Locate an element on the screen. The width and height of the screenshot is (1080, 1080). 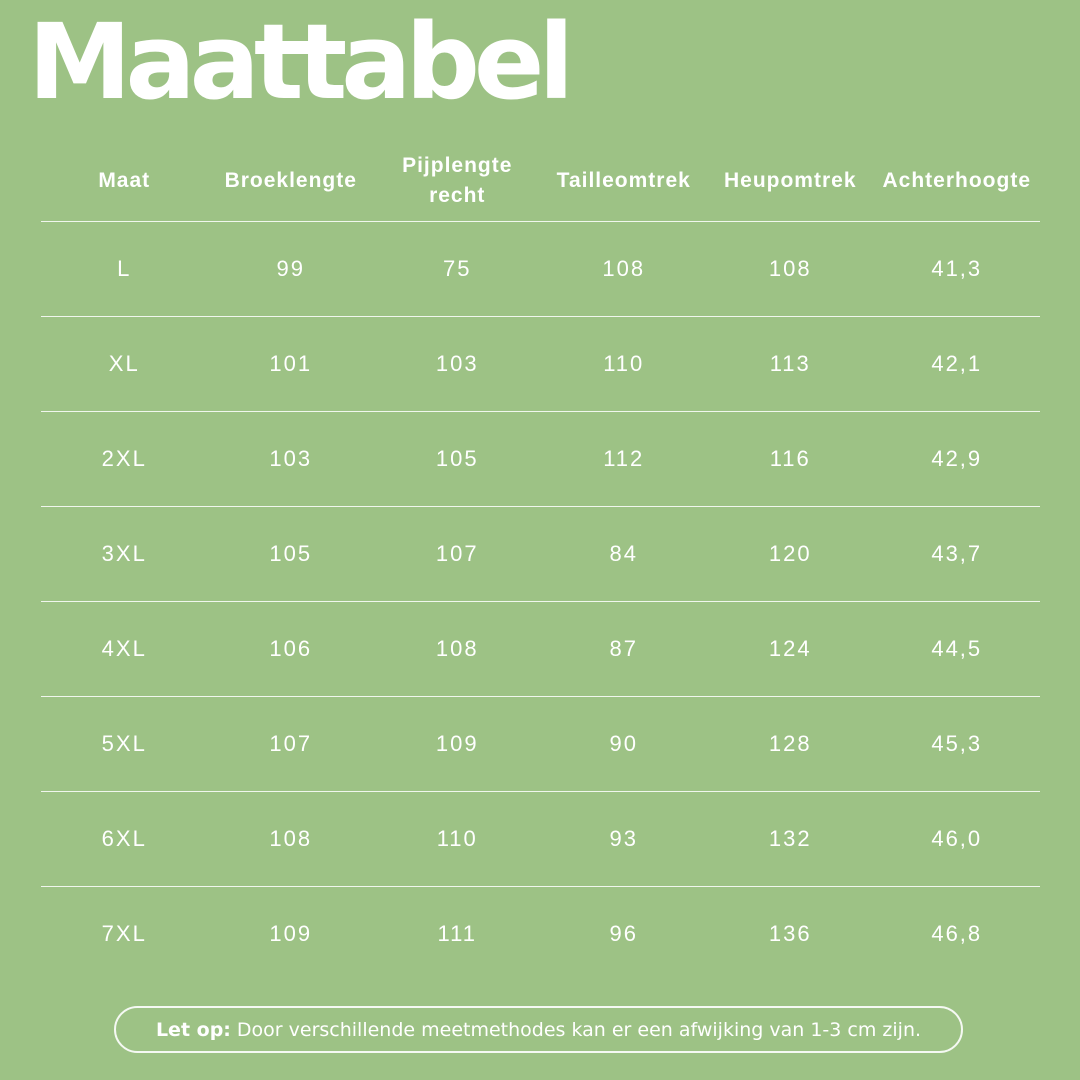
table-cell: 128 is located at coordinates (790, 743).